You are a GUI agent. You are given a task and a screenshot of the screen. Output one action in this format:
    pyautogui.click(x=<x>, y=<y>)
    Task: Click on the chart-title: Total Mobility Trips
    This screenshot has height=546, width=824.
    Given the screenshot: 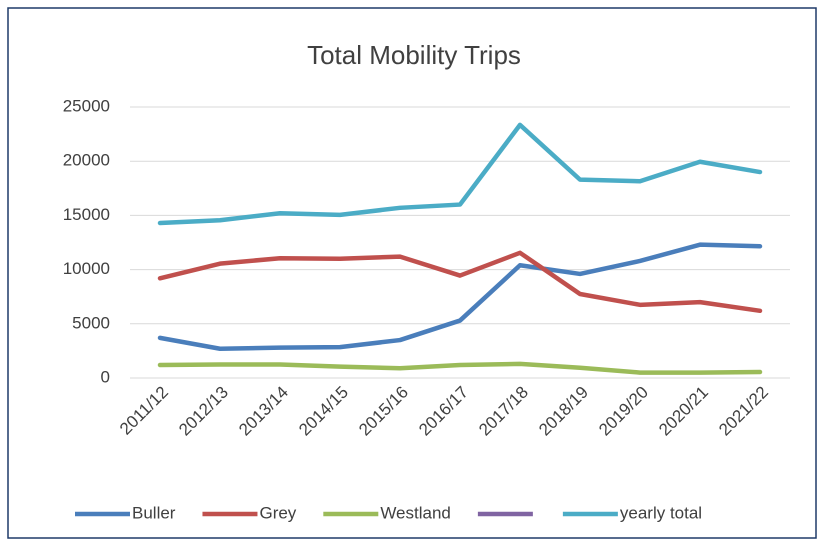 What is the action you would take?
    pyautogui.click(x=414, y=55)
    